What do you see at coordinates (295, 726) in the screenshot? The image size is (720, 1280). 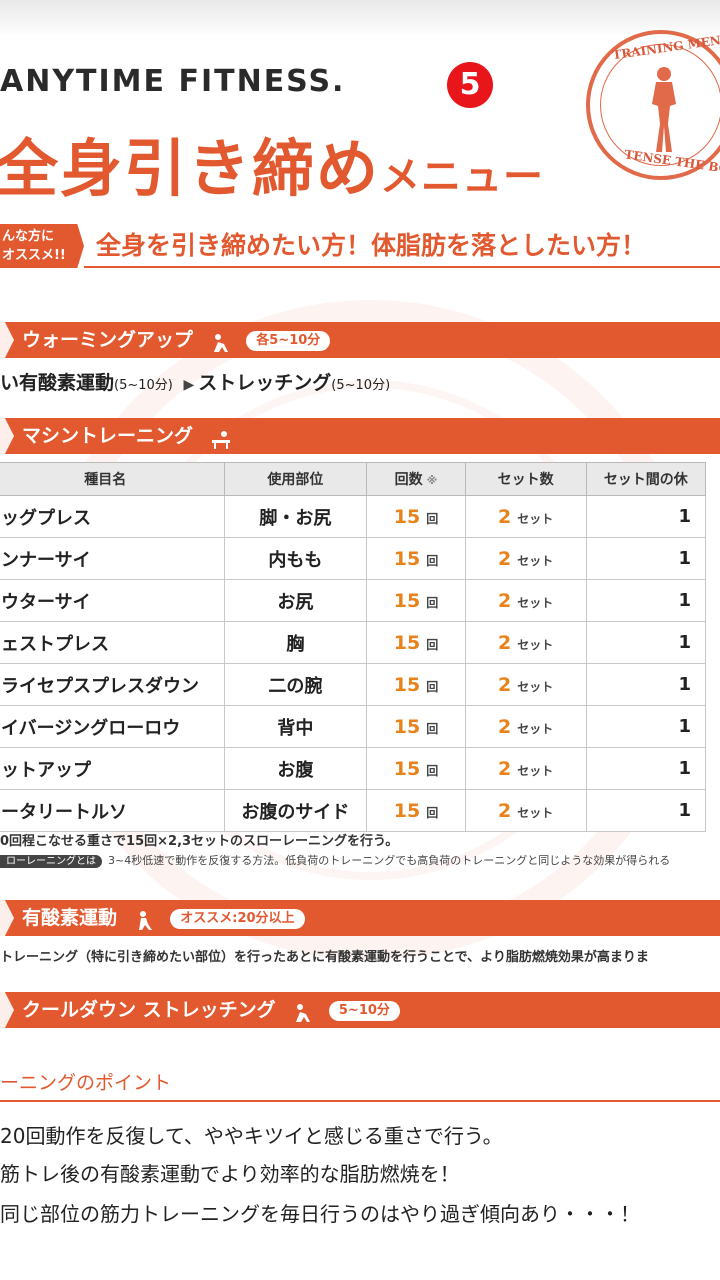 I see `body-part: 背中` at bounding box center [295, 726].